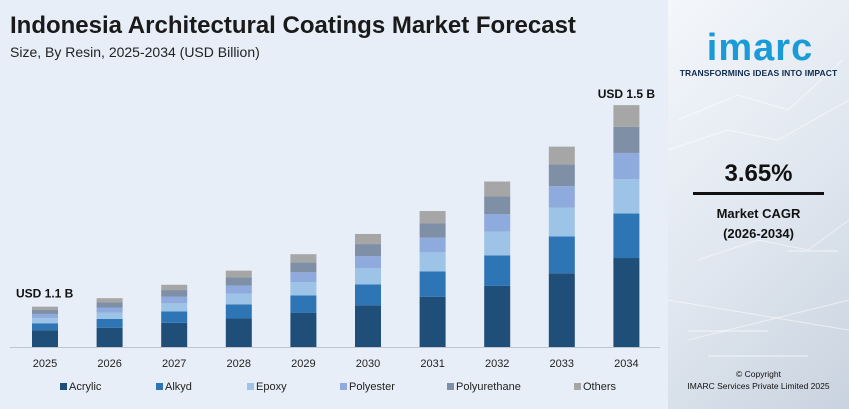  Describe the element at coordinates (174, 334) in the screenshot. I see `bar-segment-acrylic-2027` at that location.